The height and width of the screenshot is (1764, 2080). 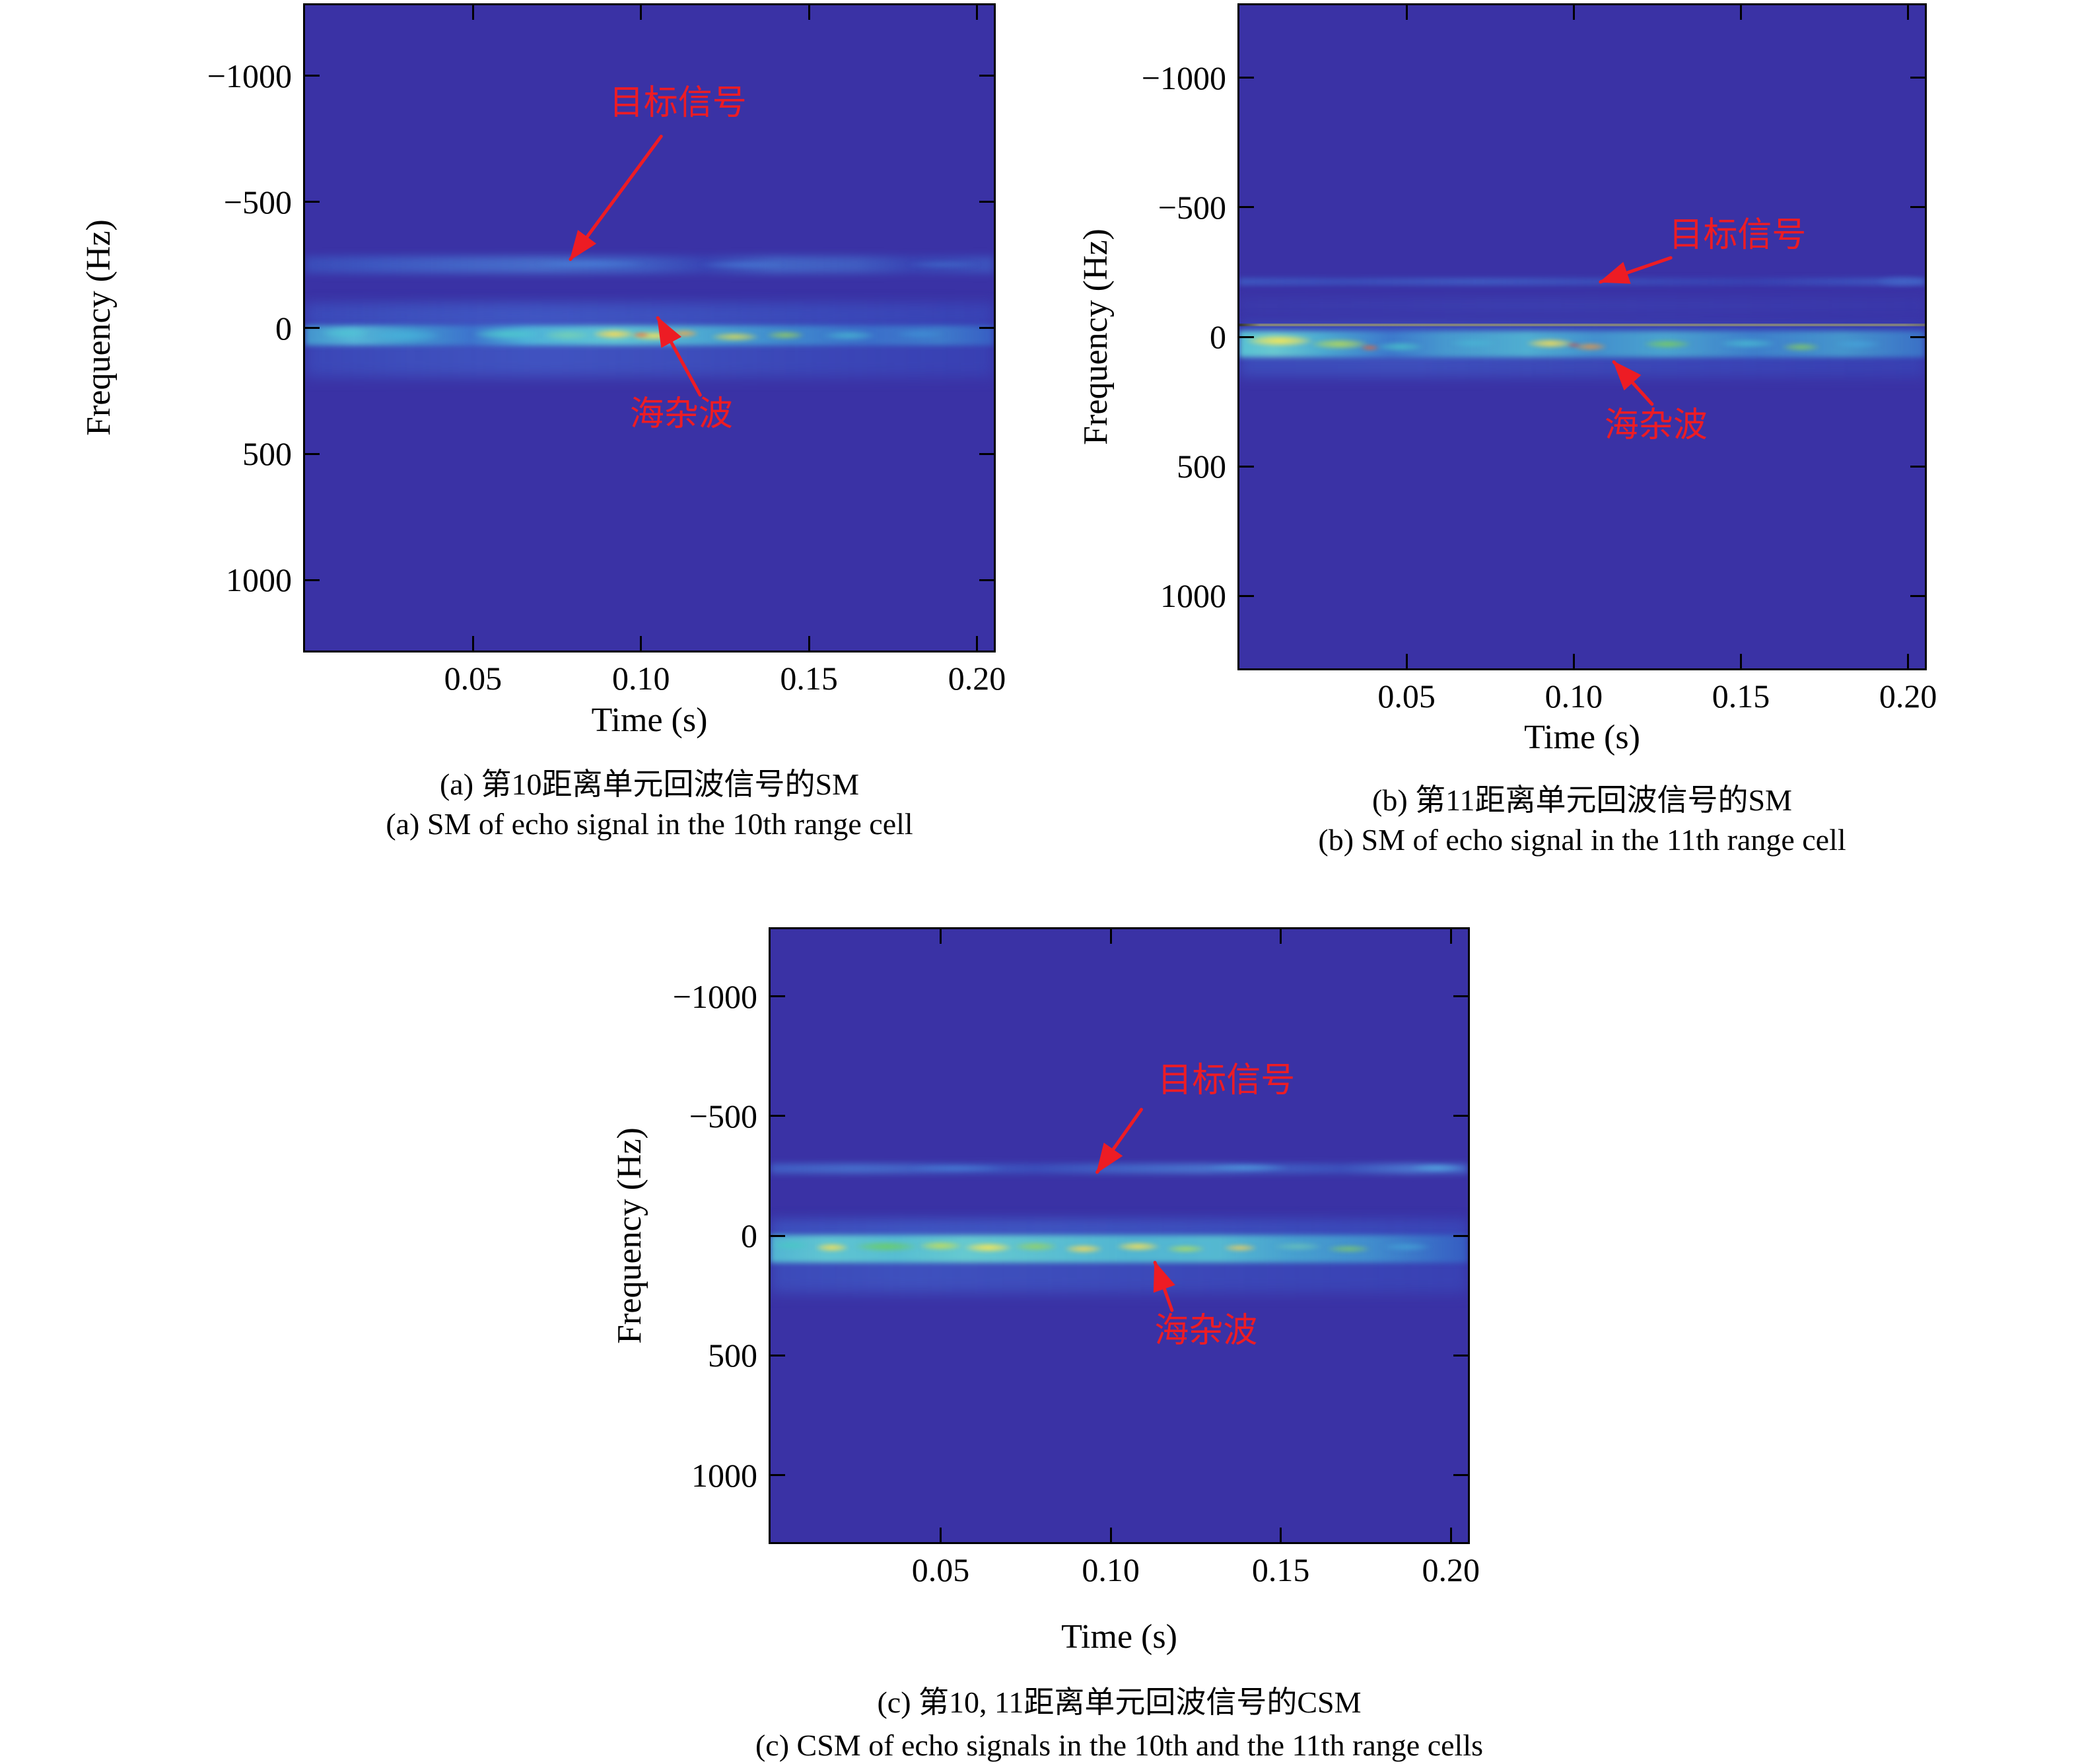 I want to click on caption-zh: (c) 第10, 11距离单元回波信号的CSM, so click(x=1119, y=1702).